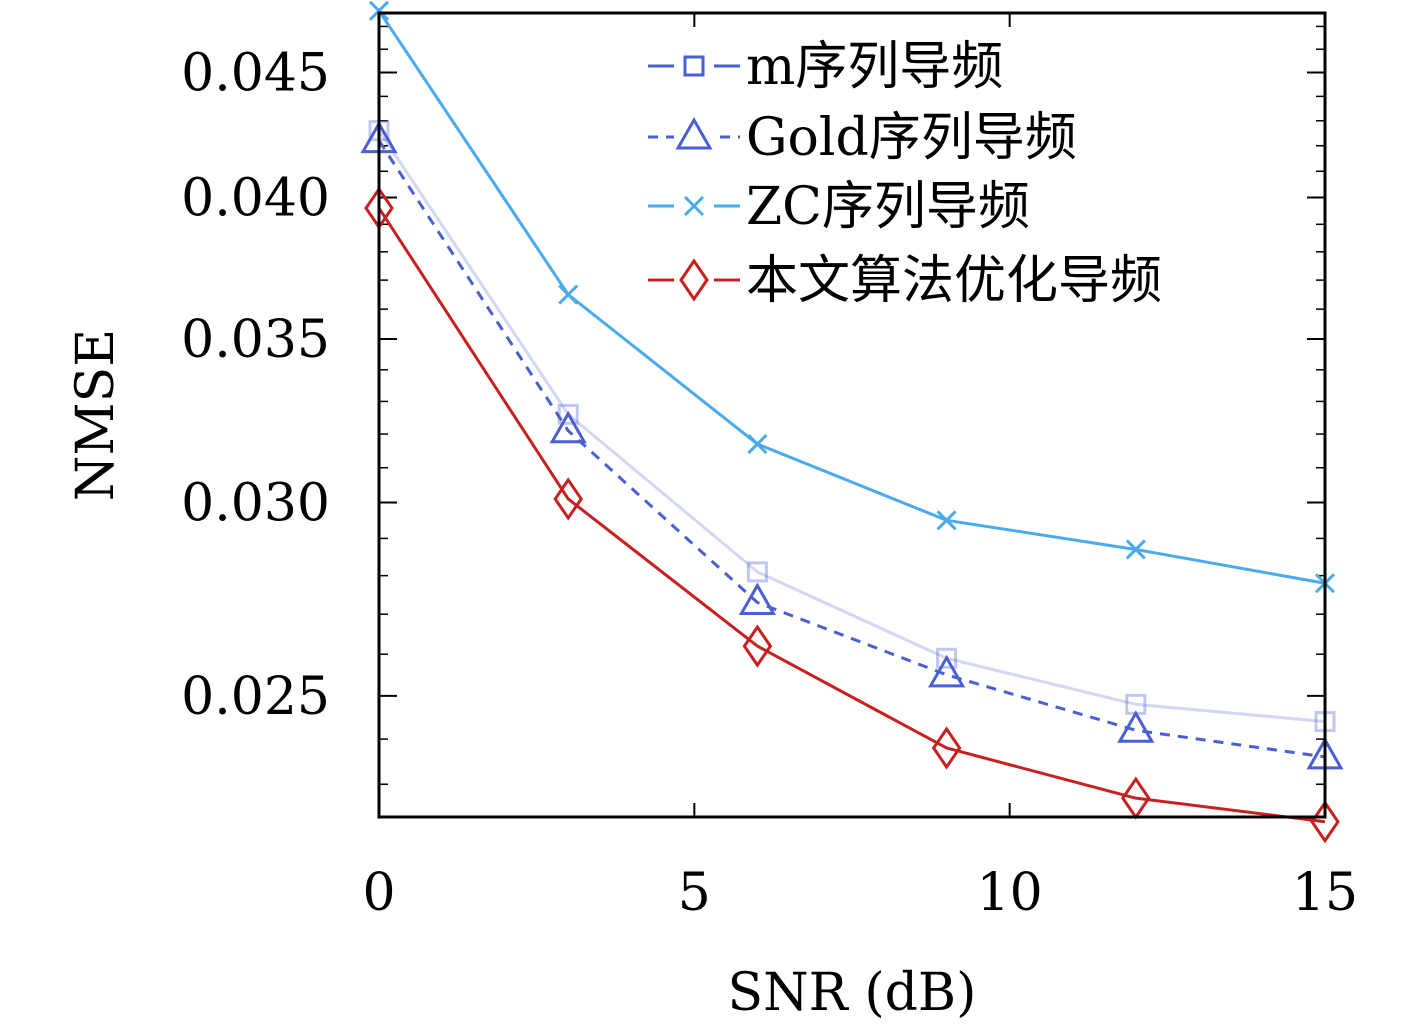 This screenshot has height=1033, width=1417. I want to click on legend-label-1: Gold序列导频, so click(911, 138).